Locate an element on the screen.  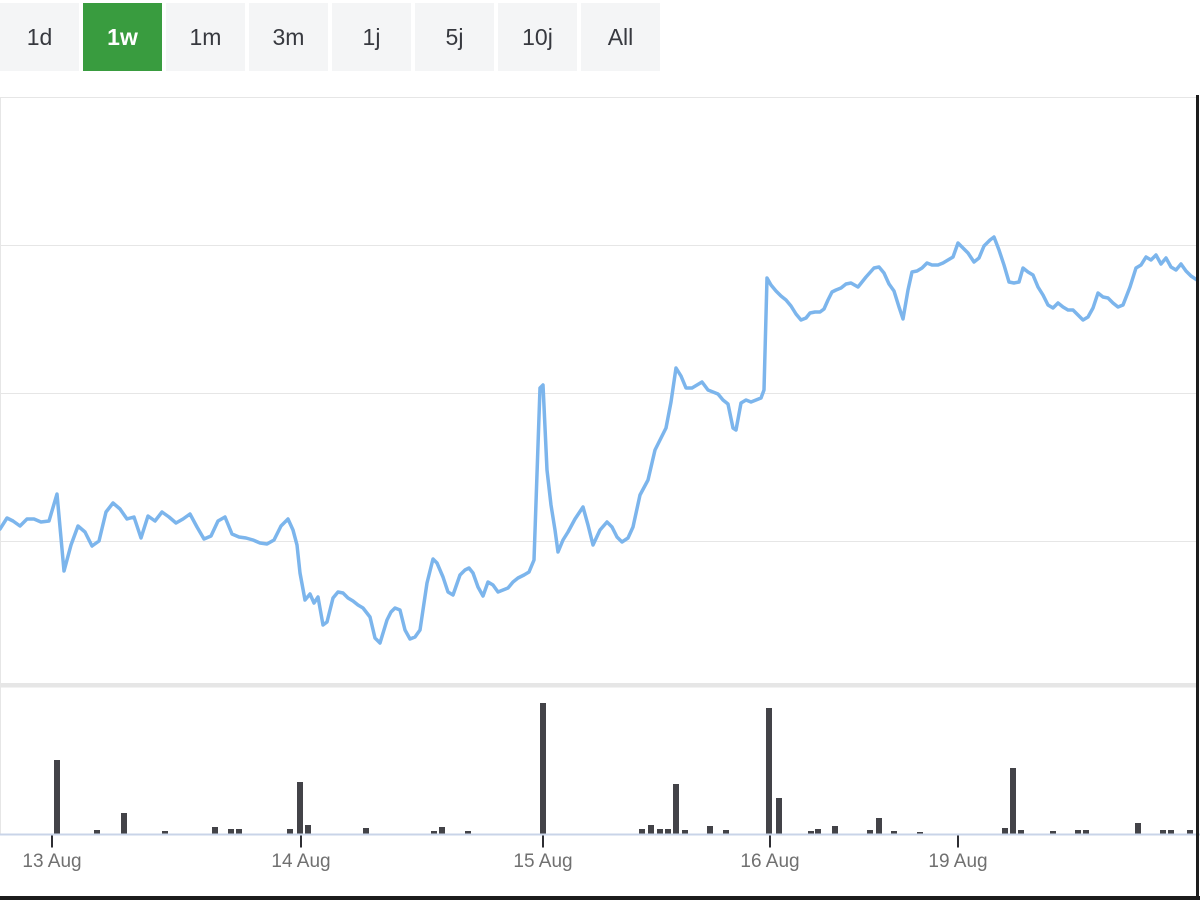
x-axis-label-16-aug: 16 Aug is located at coordinates (770, 861).